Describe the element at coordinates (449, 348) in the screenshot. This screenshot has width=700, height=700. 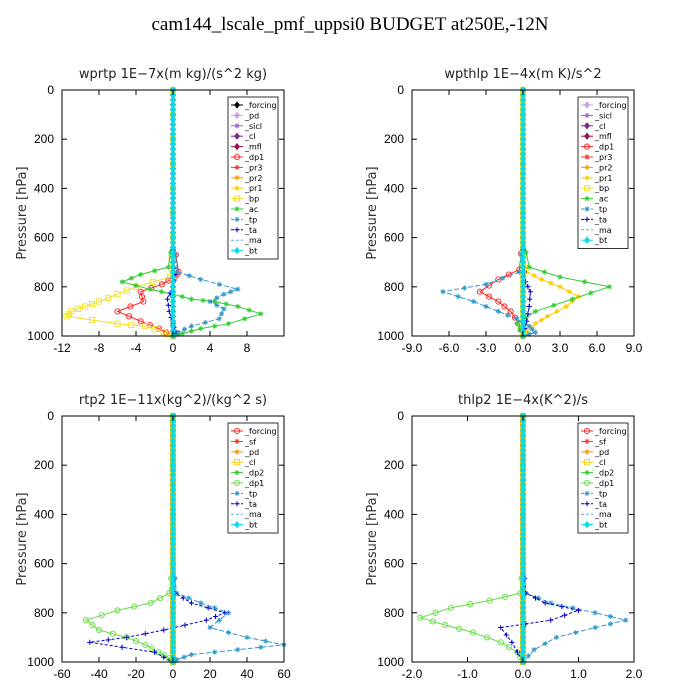
I see `x-tick-label: -6.0` at that location.